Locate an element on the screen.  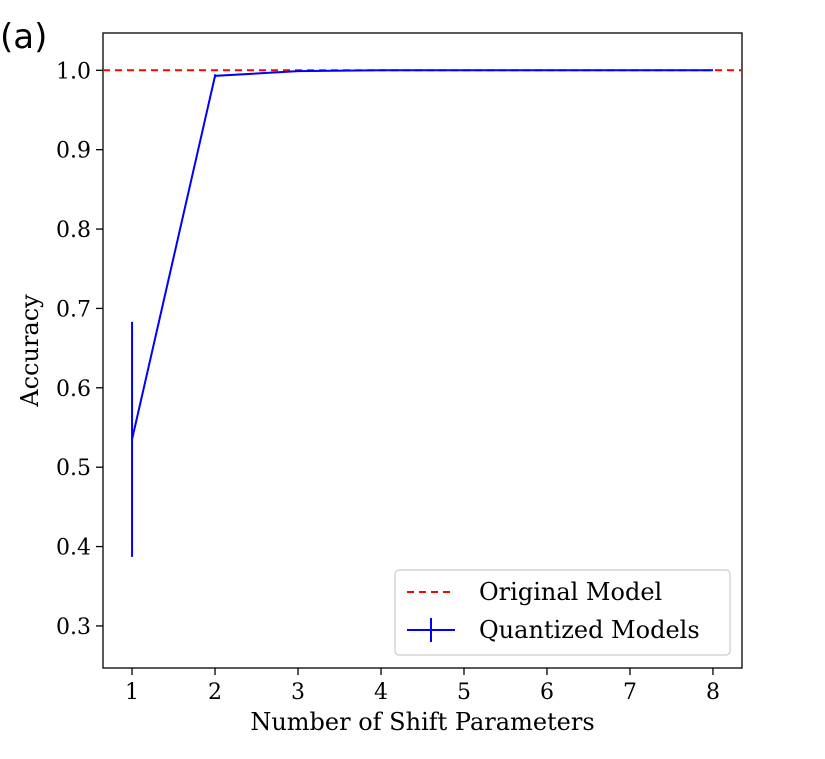
x-tick-label: 1 is located at coordinates (132, 692).